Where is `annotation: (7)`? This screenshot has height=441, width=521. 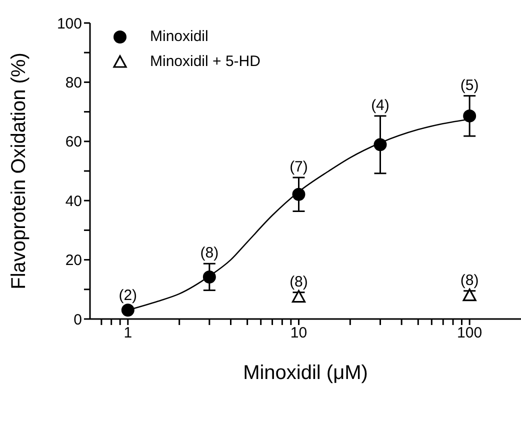 annotation: (7) is located at coordinates (299, 167).